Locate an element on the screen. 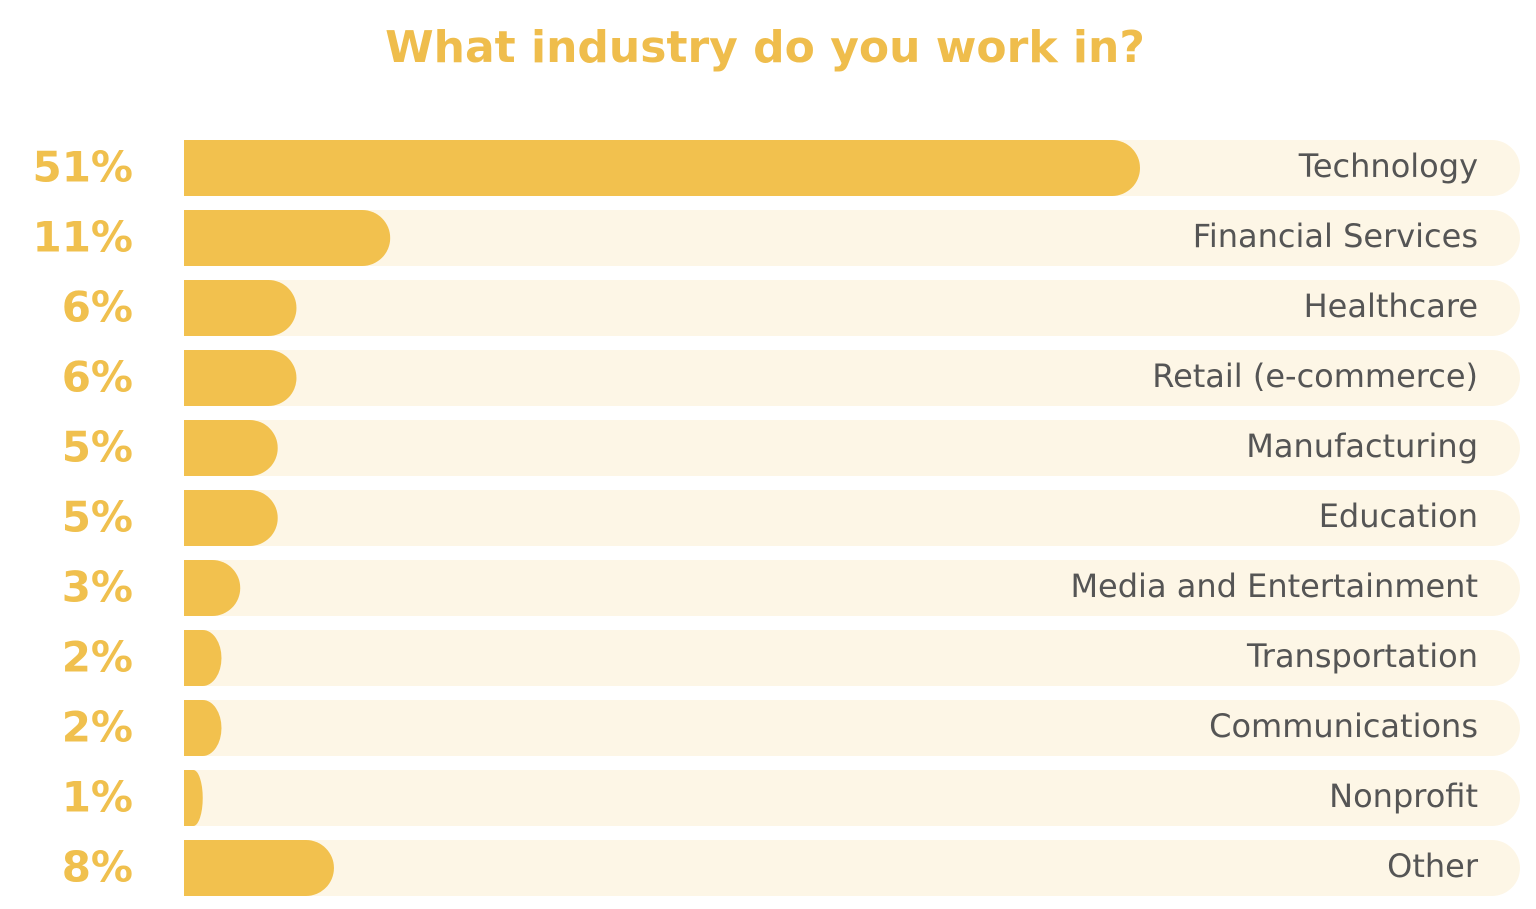  category-label: Transportation is located at coordinates (1362, 656).